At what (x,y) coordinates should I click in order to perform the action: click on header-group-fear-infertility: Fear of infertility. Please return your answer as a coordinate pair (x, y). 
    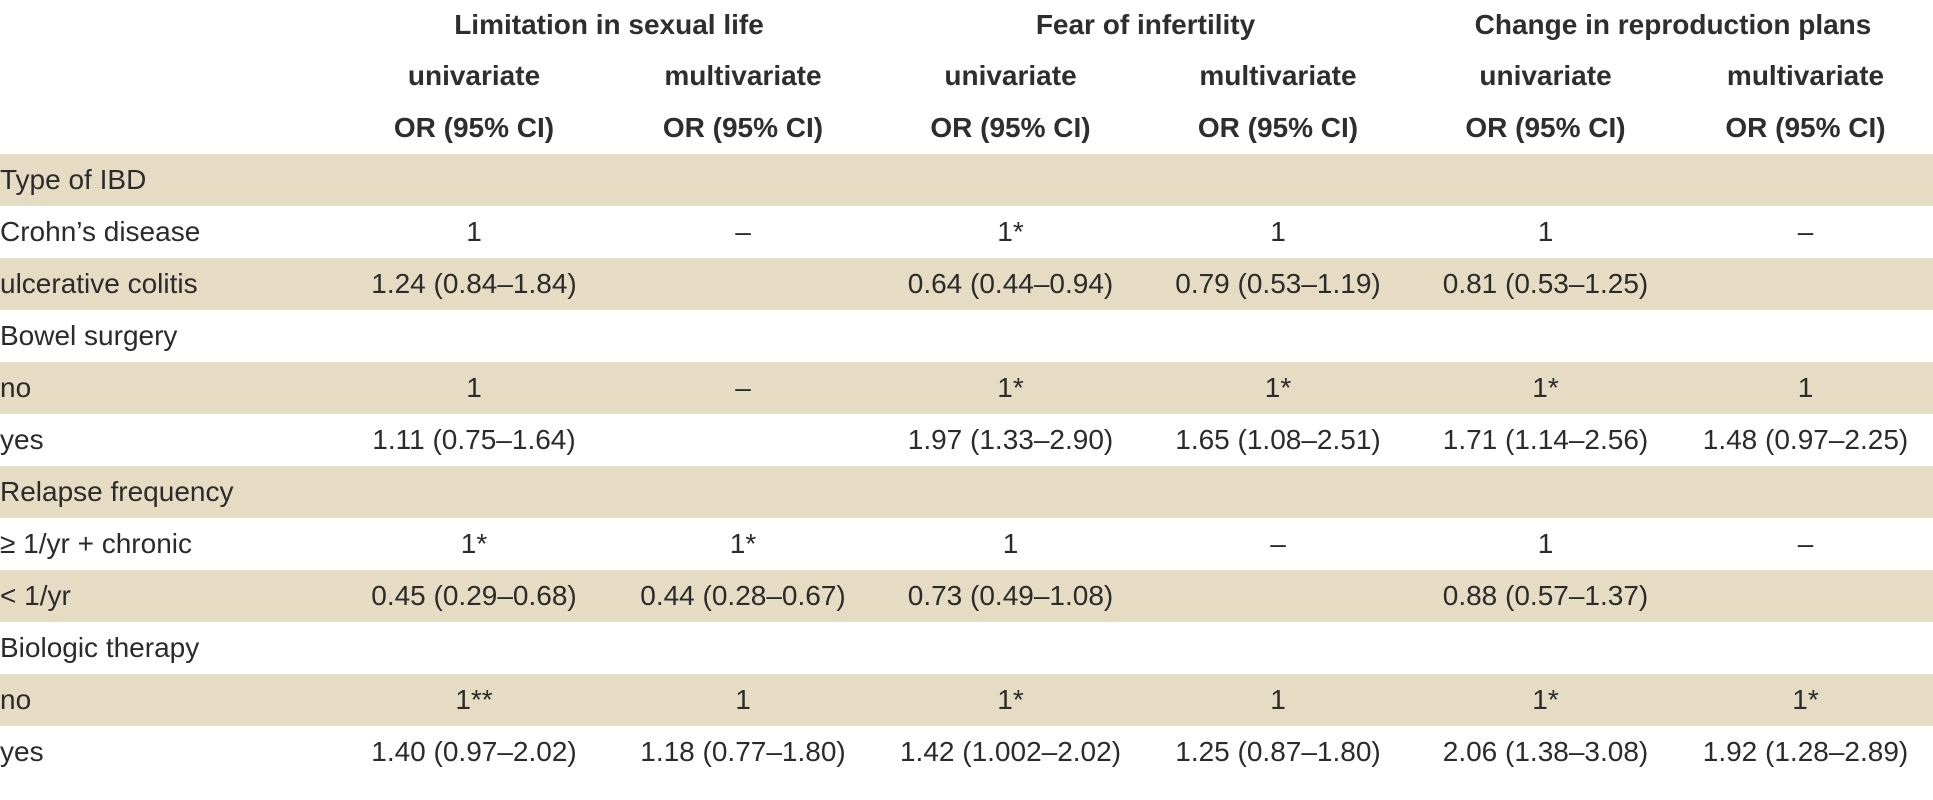
    Looking at the image, I should click on (1145, 25).